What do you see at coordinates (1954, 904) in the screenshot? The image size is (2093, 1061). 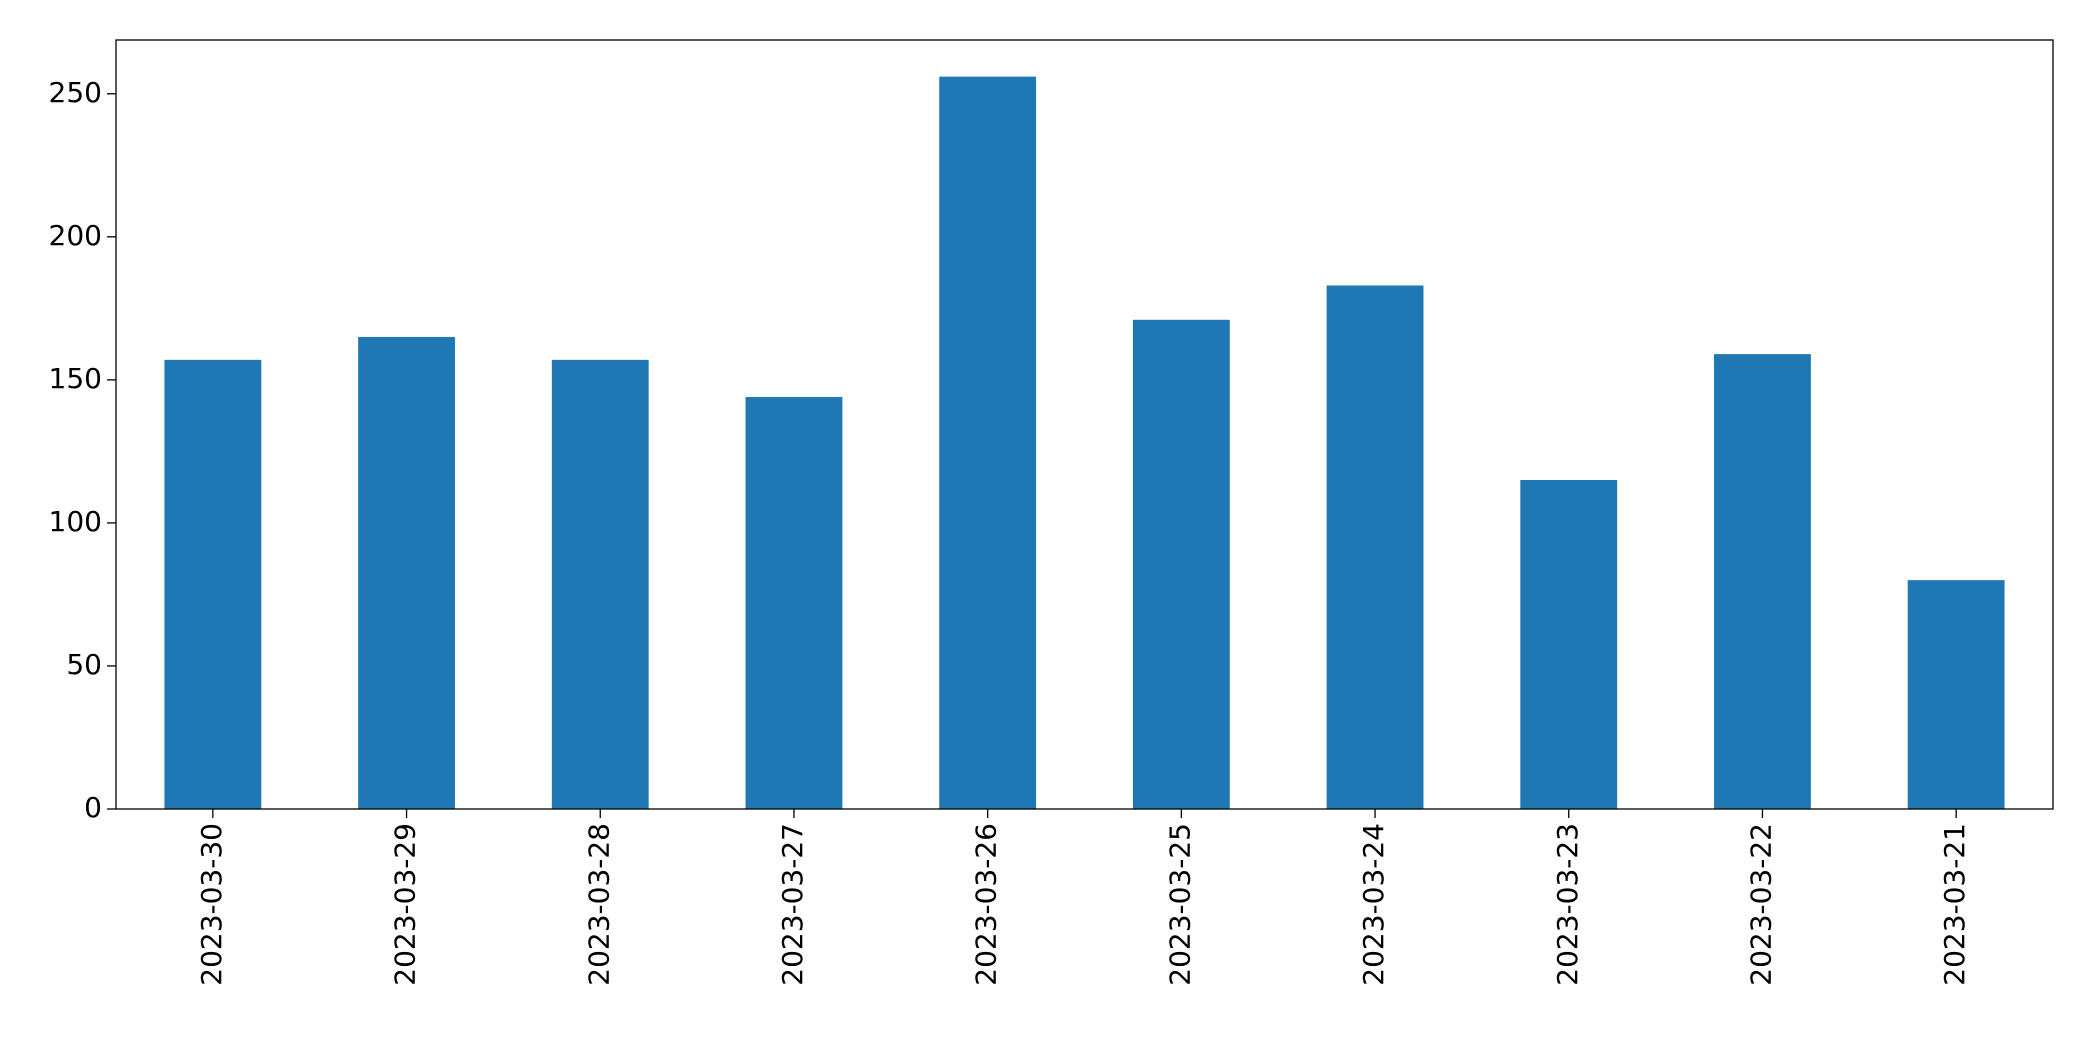 I see `x-tick-label: 2023-03-21` at bounding box center [1954, 904].